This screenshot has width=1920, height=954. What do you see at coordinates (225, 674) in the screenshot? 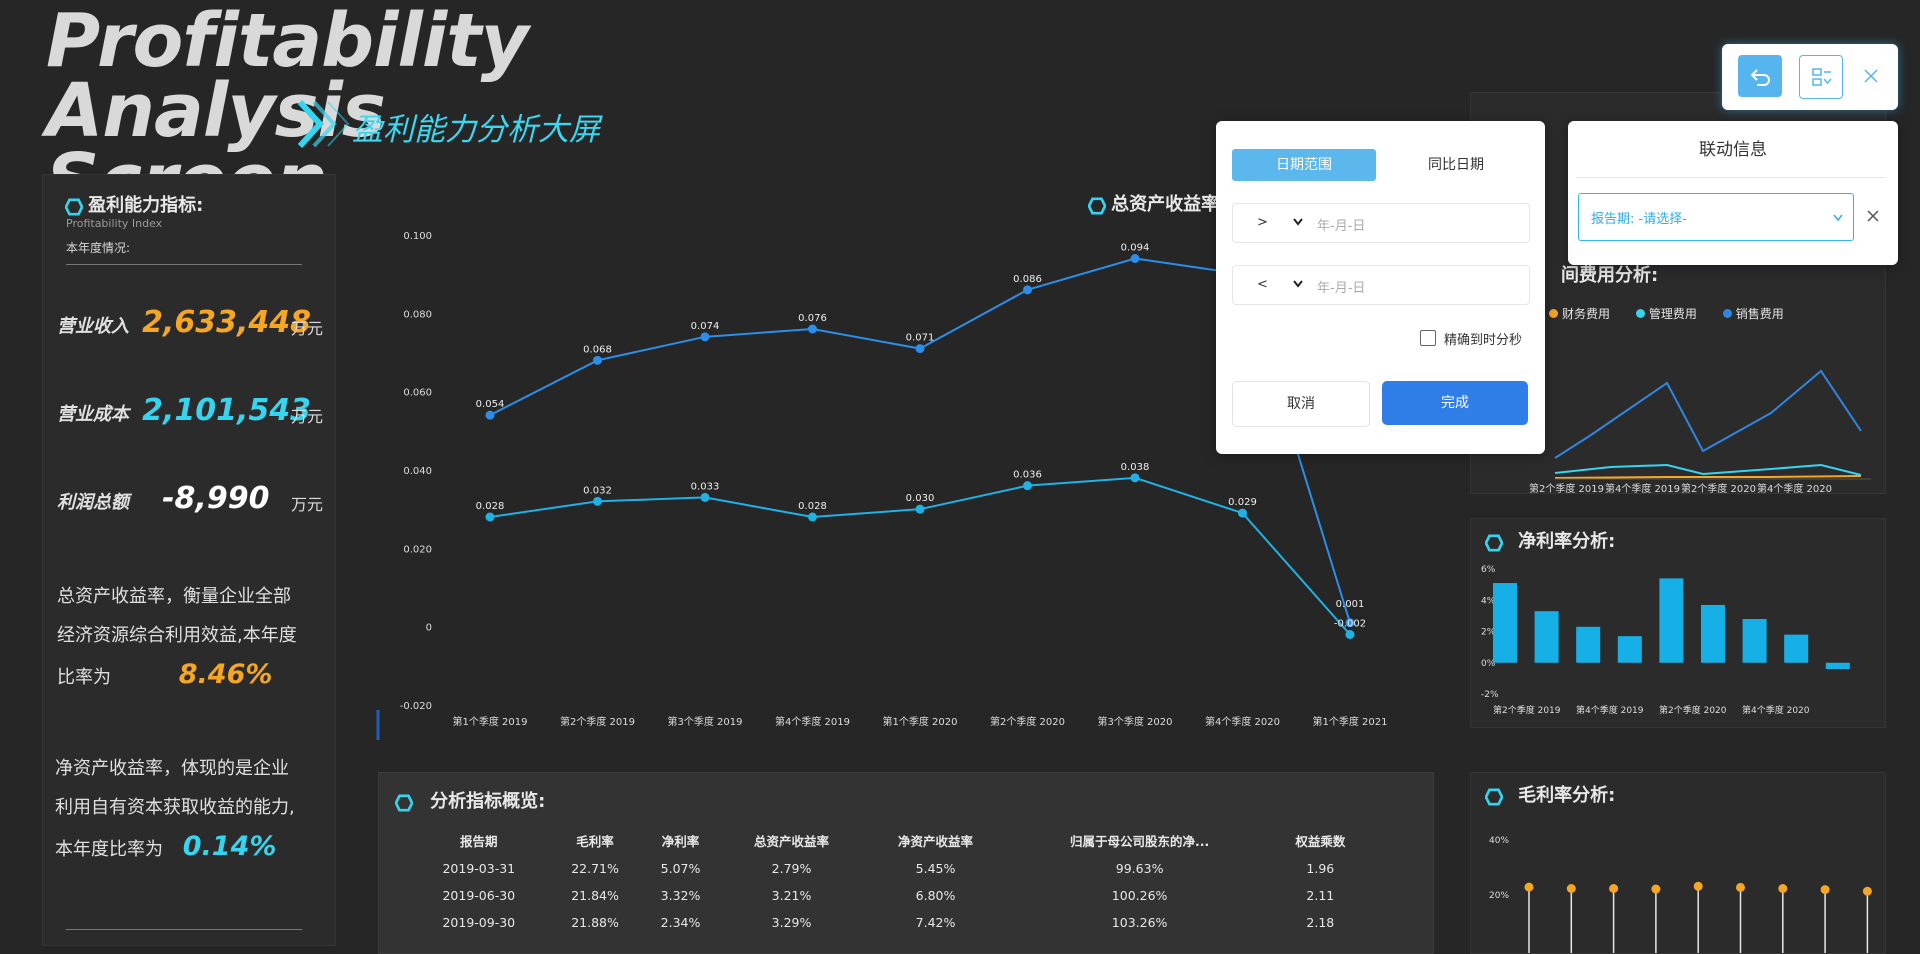
I see `roa-value: 8.46%` at bounding box center [225, 674].